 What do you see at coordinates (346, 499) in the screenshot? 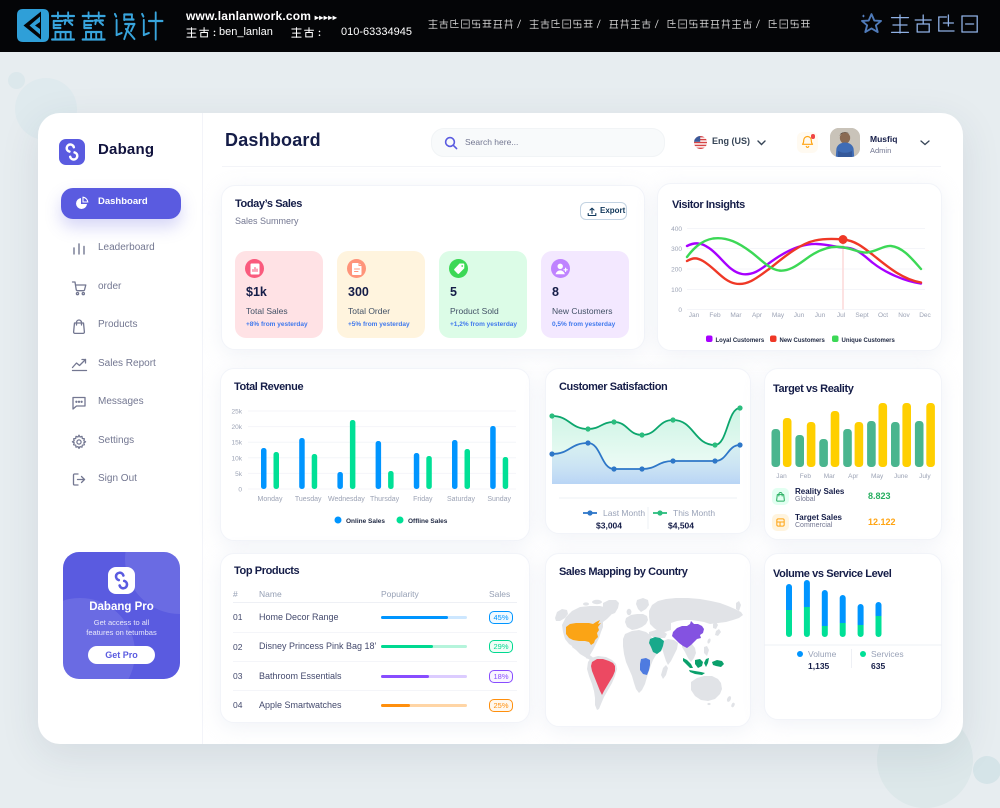
I see `svg-text: Wednesday` at bounding box center [346, 499].